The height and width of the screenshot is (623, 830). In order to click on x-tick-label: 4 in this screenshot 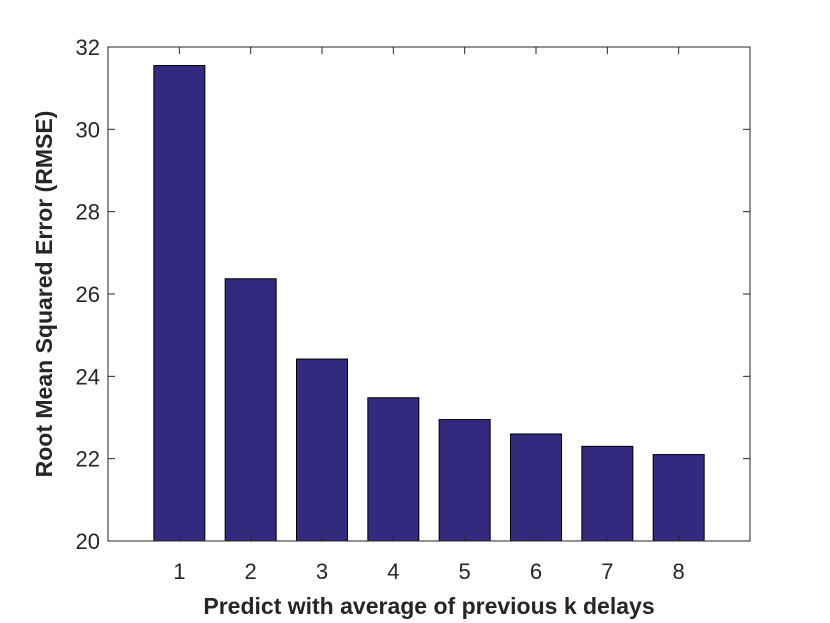, I will do `click(393, 571)`.